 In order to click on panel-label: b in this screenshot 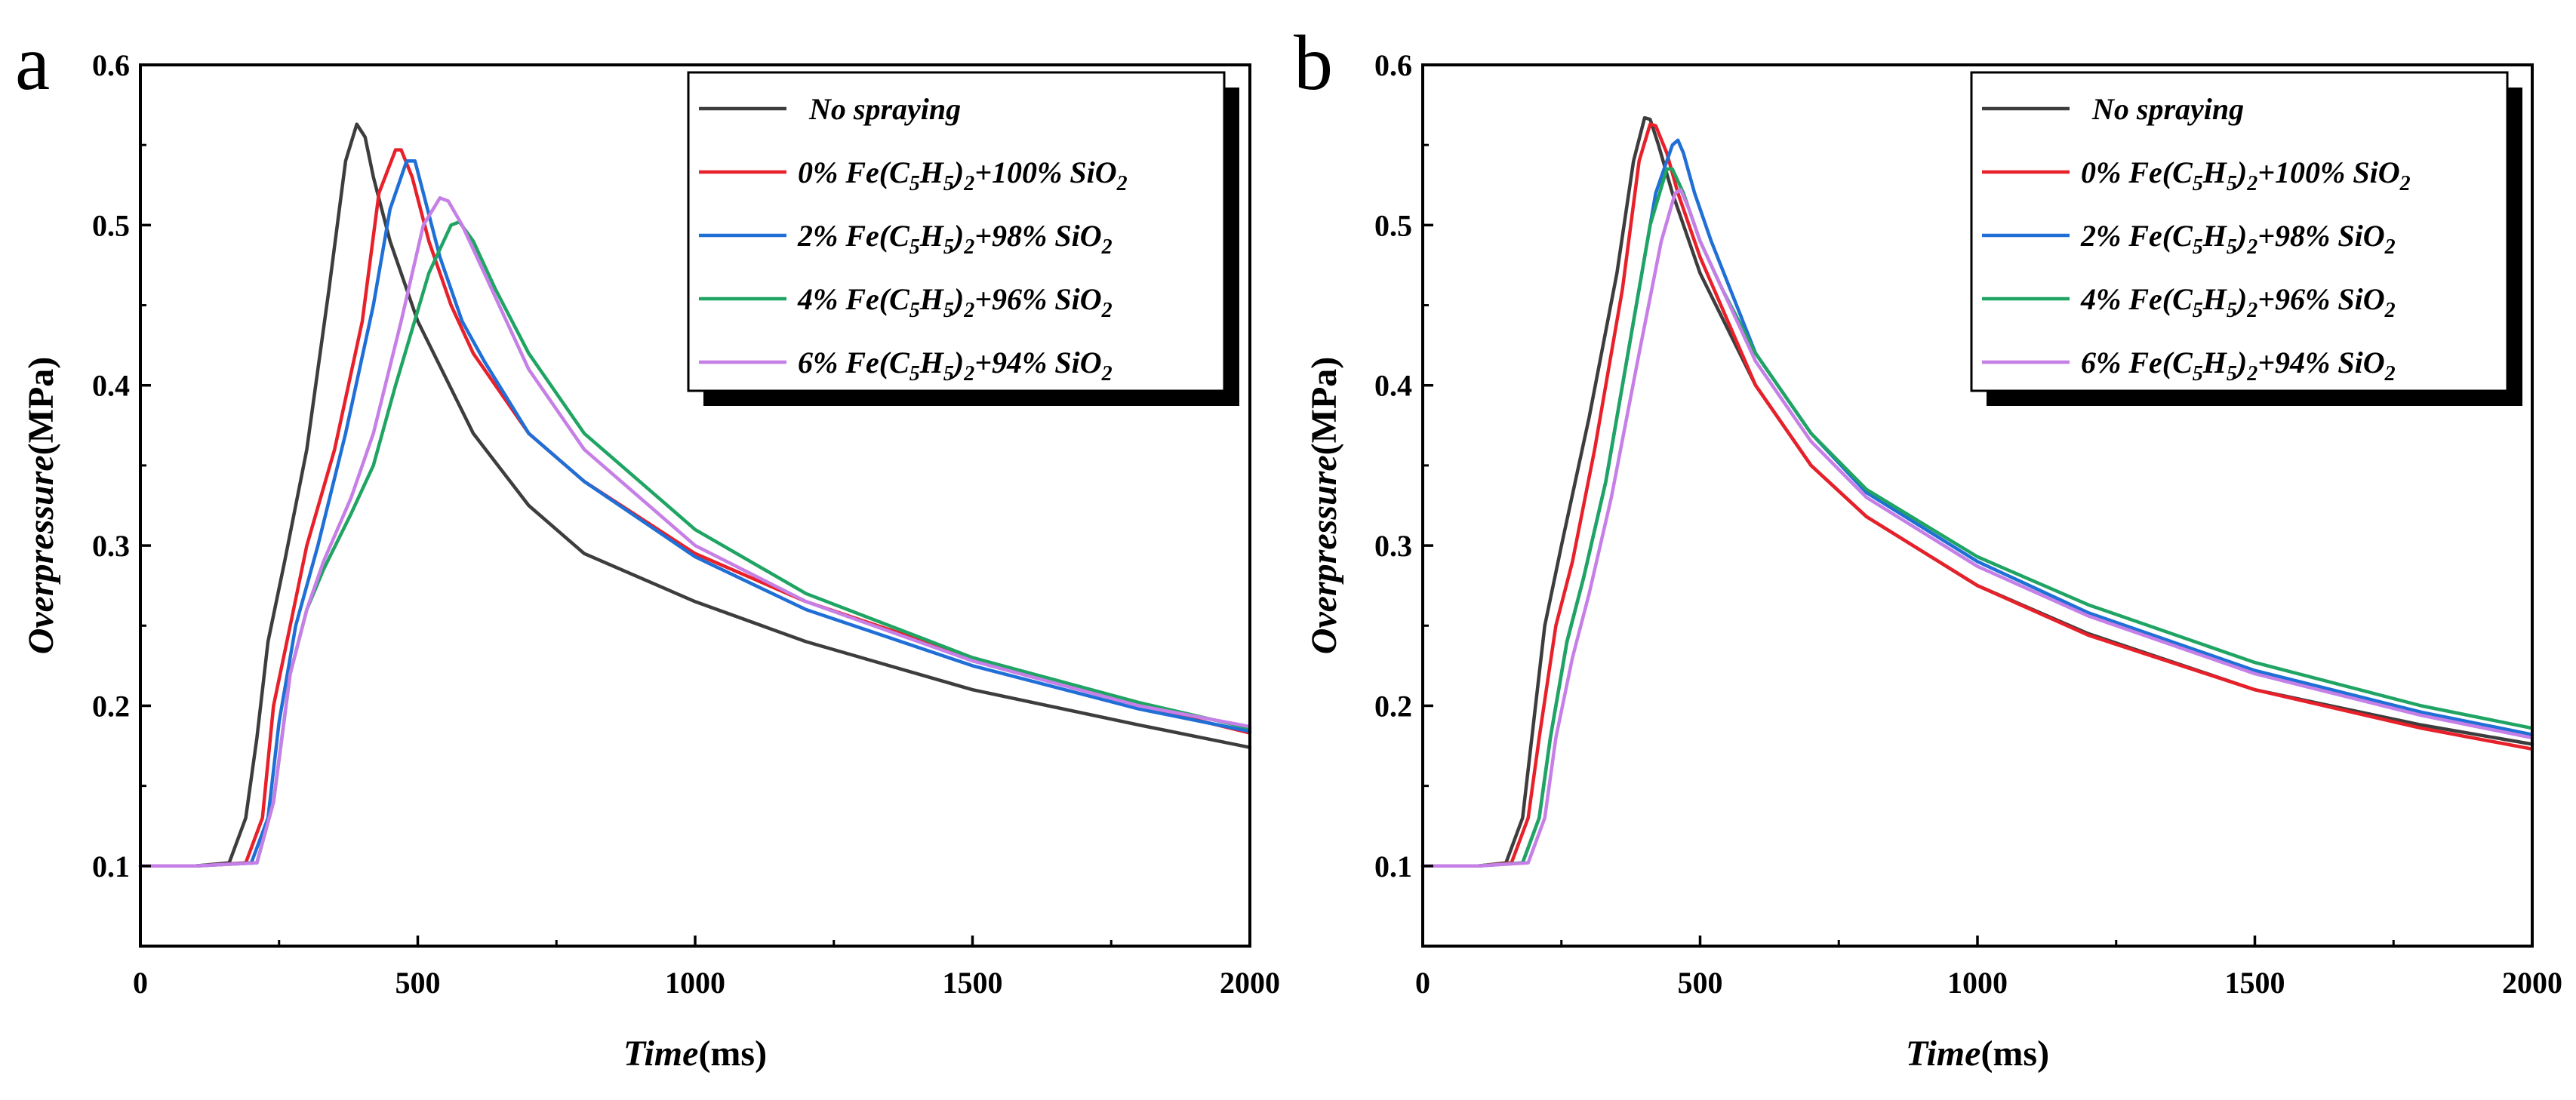, I will do `click(1313, 63)`.